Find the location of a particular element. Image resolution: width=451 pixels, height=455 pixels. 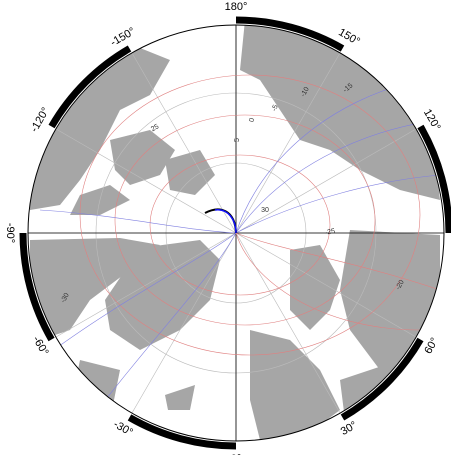

longitude-label: -90° is located at coordinates (10, 233).